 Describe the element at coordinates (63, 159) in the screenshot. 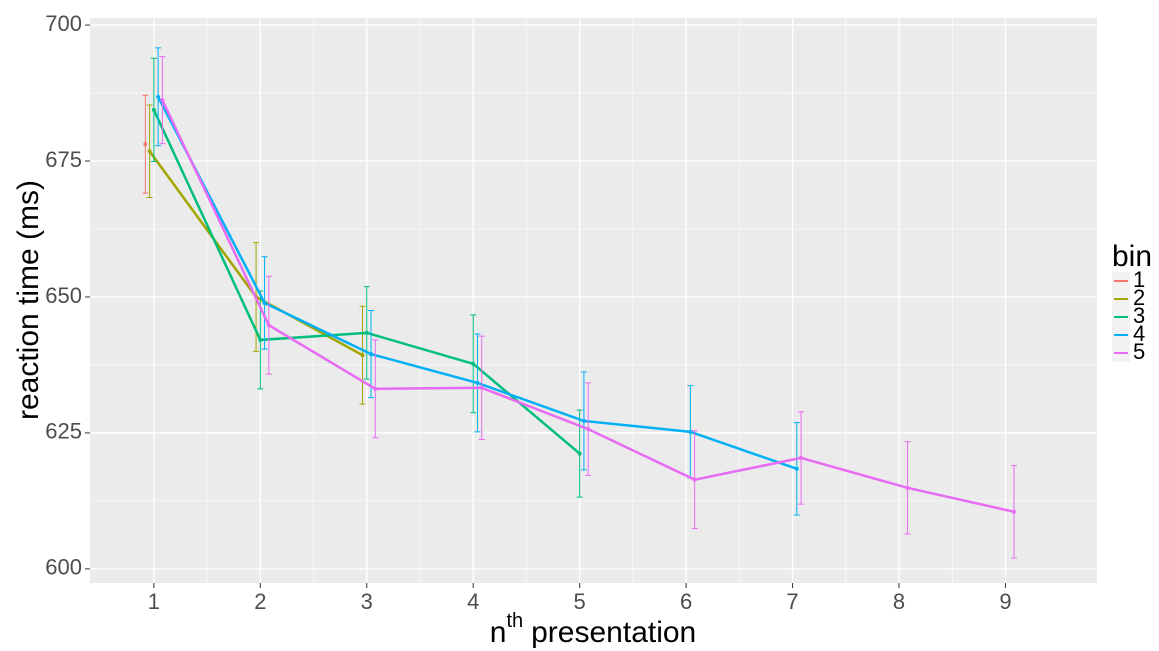

I see `y-tick-label: 675` at that location.